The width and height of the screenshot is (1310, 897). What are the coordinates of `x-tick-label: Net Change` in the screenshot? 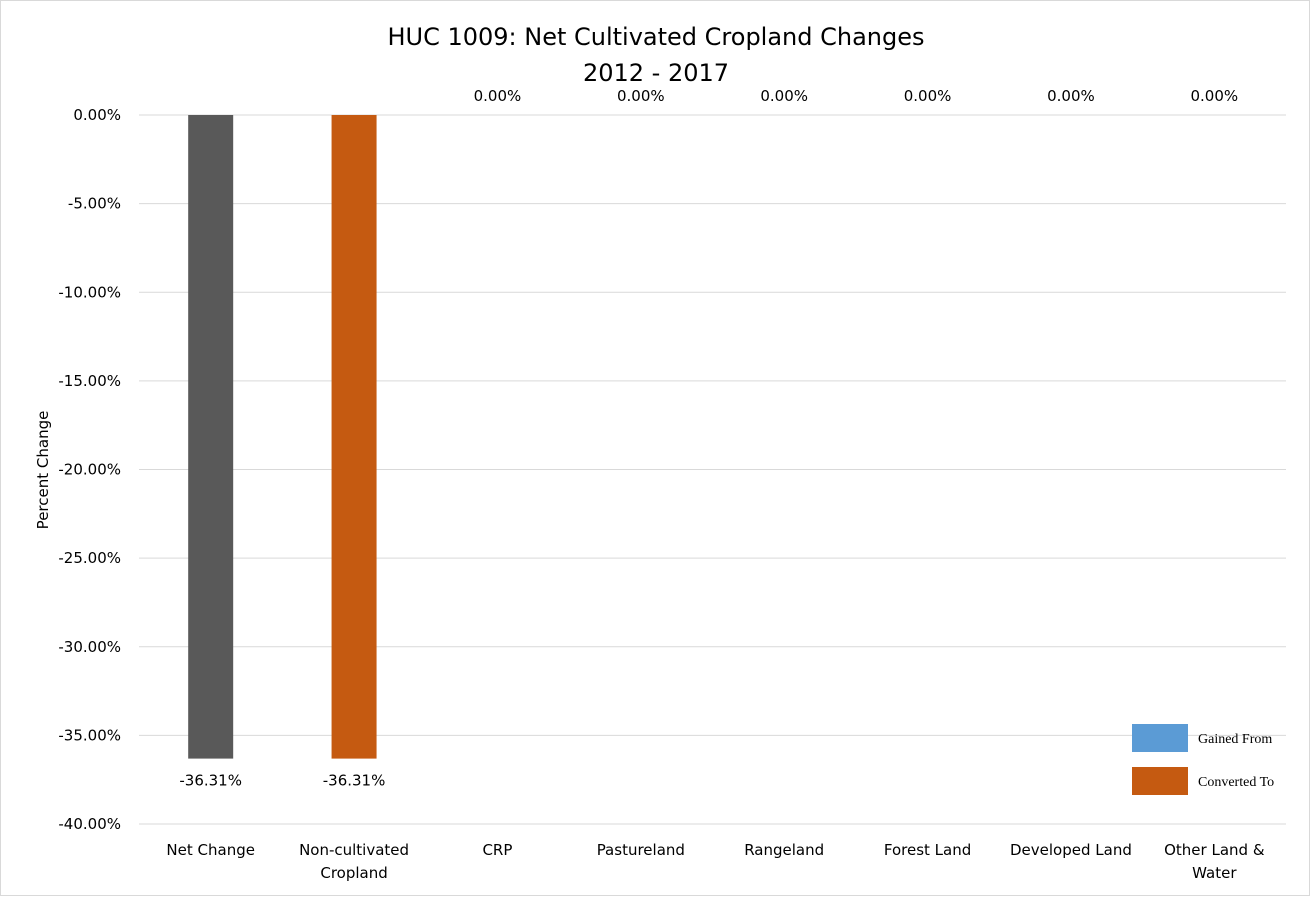 It's located at (210, 850).